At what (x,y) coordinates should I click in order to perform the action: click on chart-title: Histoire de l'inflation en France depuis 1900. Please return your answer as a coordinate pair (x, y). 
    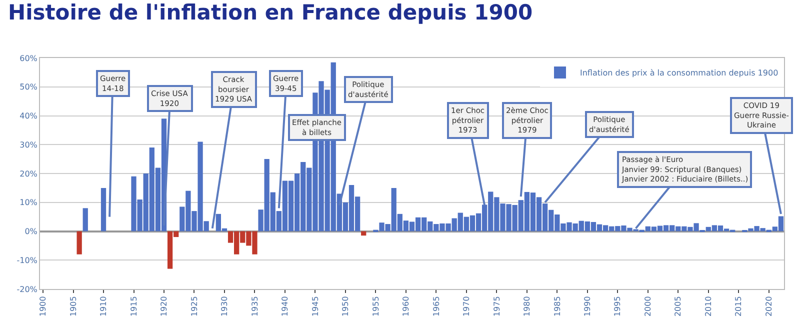
    Looking at the image, I should click on (270, 12).